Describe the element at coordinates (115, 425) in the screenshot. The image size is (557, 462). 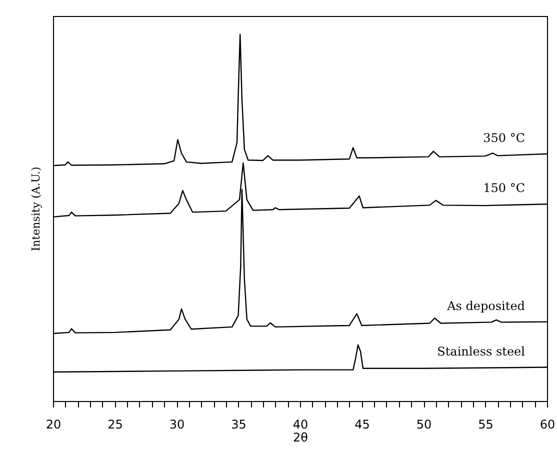
I see `x-tick-label: 25` at that location.